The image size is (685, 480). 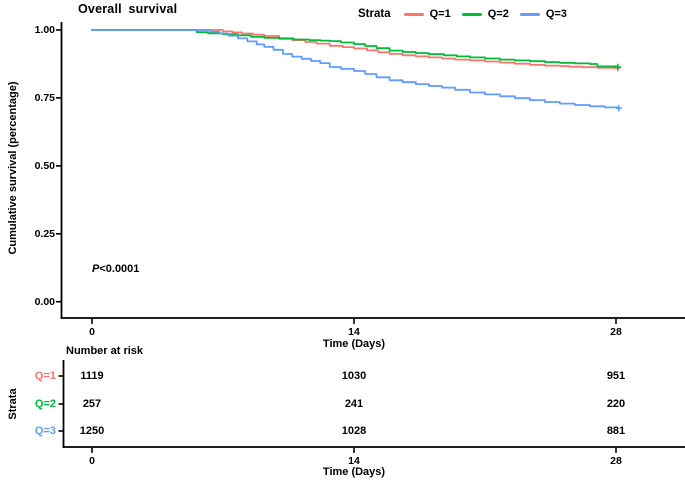 What do you see at coordinates (354, 430) in the screenshot?
I see `risk-count-q3-d14: 1028` at bounding box center [354, 430].